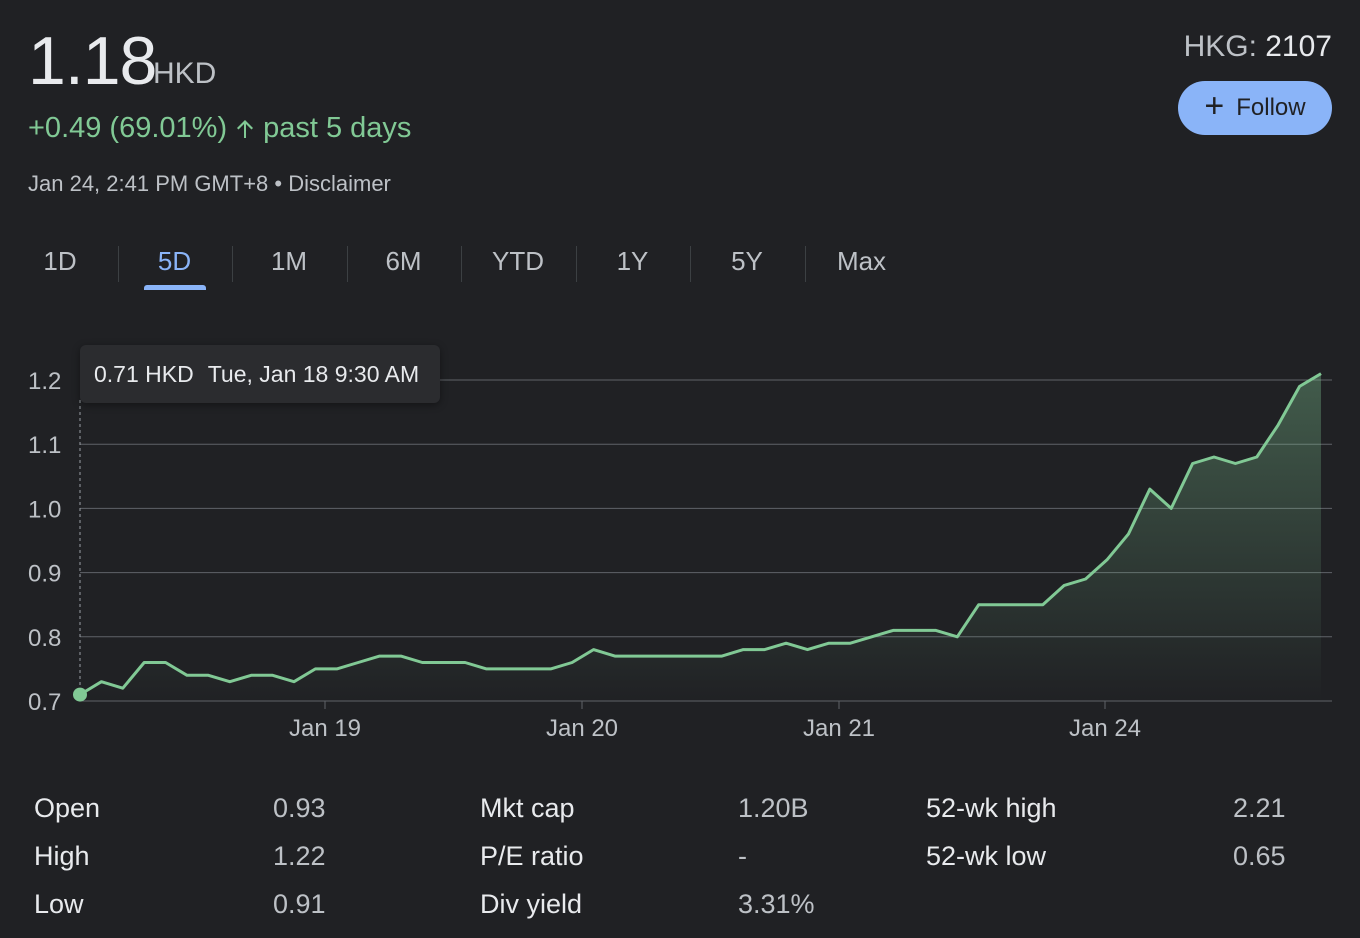 This screenshot has width=1360, height=938. What do you see at coordinates (209, 183) in the screenshot?
I see `quote-timestamp: Jan 24, 2:41 PM GMT+8 • Disclaimer` at bounding box center [209, 183].